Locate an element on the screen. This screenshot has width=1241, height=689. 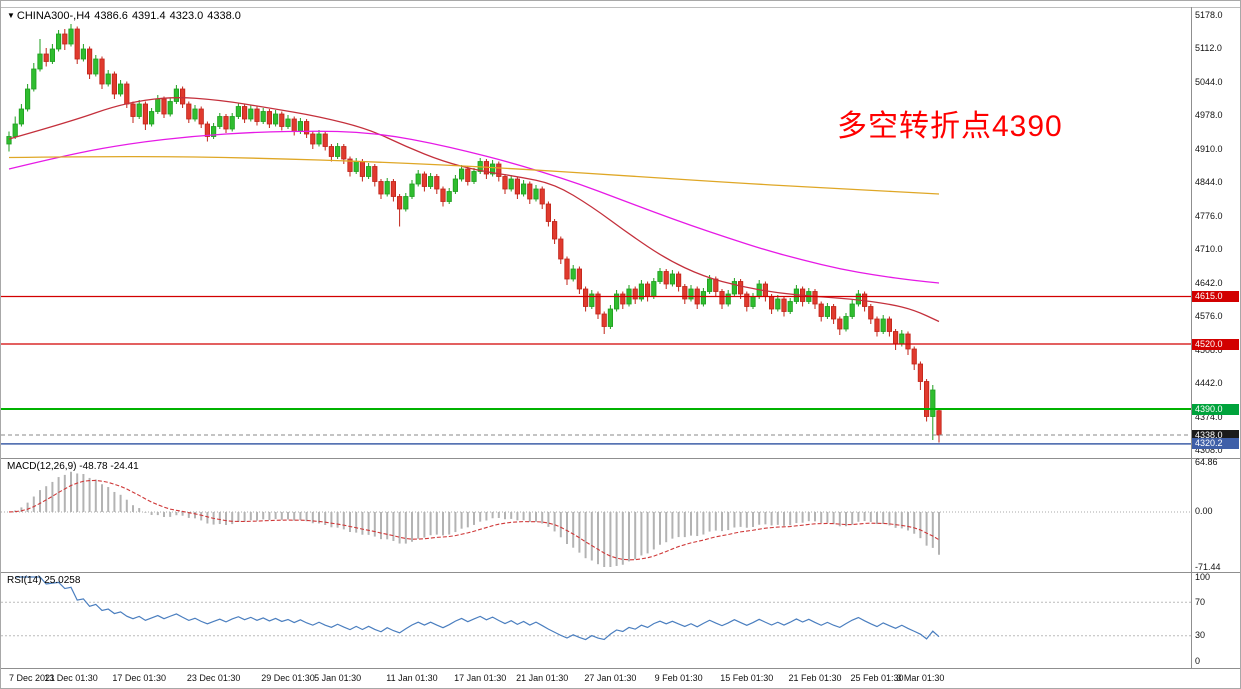
price-badge-4390.0: 4390.0 is located at coordinates (1215, 409).